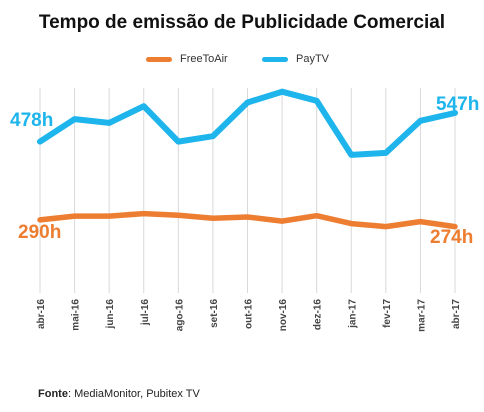 The image size is (484, 412). I want to click on legend-item-freetoair: FreeToAir, so click(187, 59).